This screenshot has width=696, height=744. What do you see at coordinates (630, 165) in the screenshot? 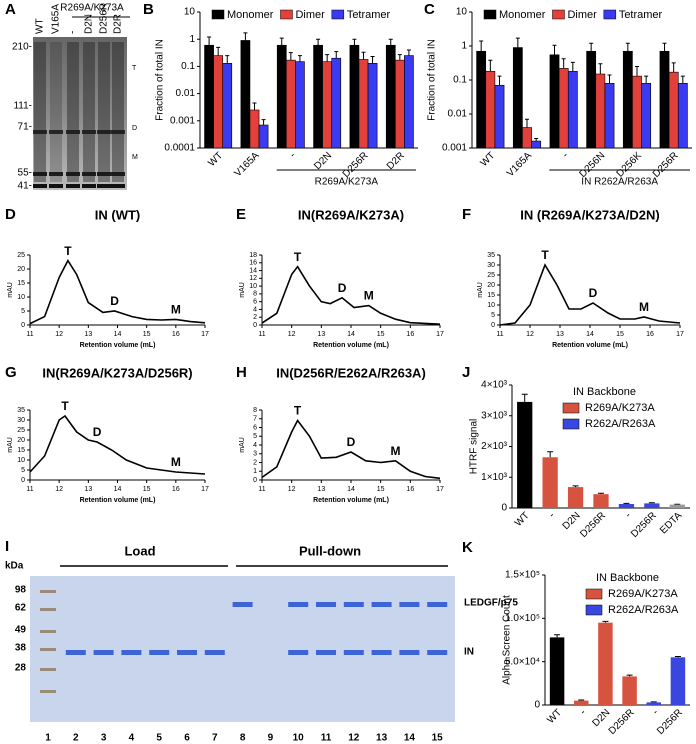
I see `x-tick-label: D256K` at bounding box center [630, 165].